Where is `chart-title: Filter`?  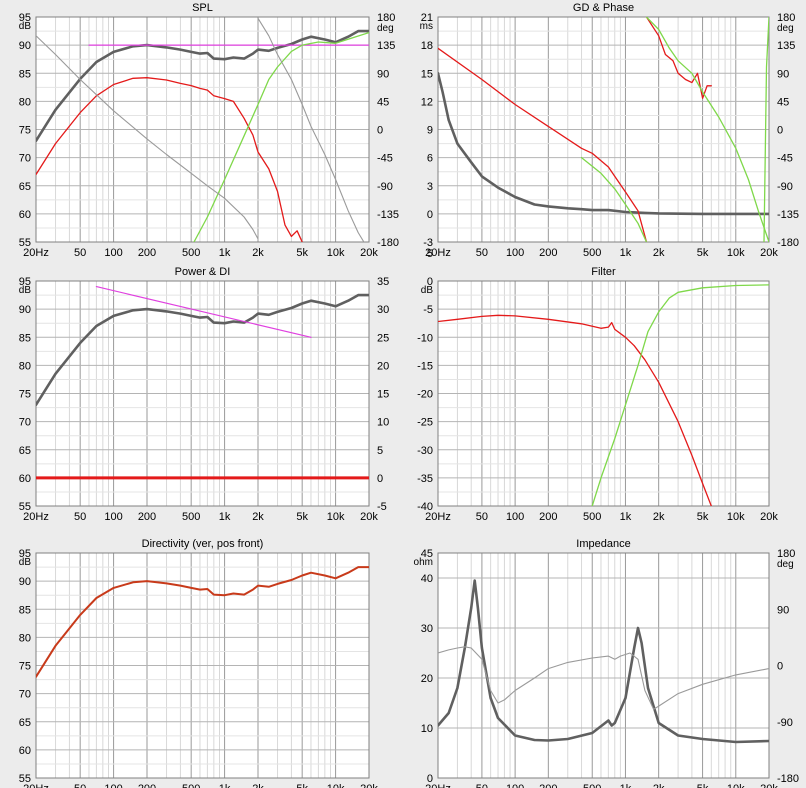 chart-title: Filter is located at coordinates (603, 272).